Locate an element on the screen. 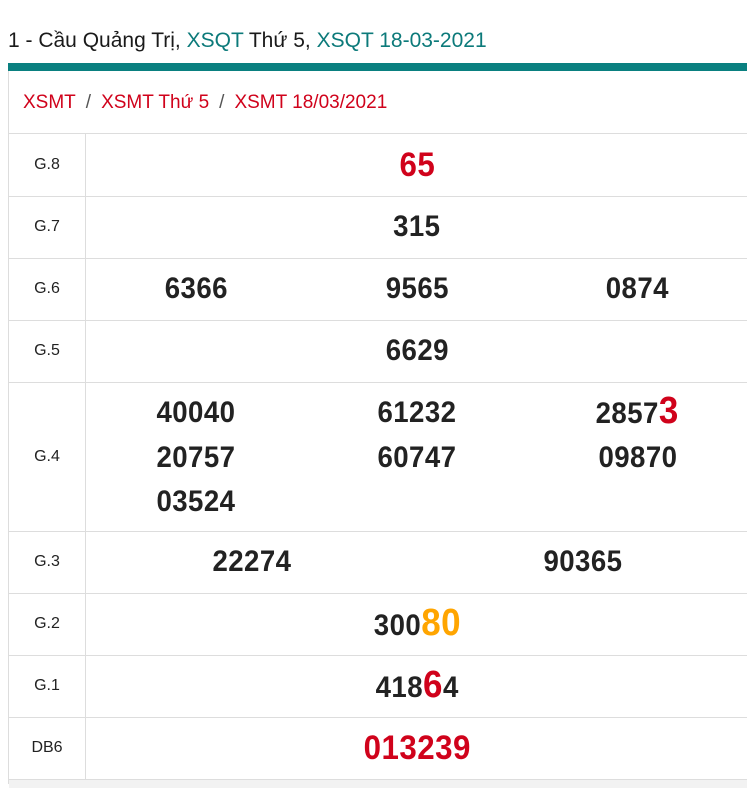 The width and height of the screenshot is (747, 788). number-digits: 61232 is located at coordinates (416, 412).